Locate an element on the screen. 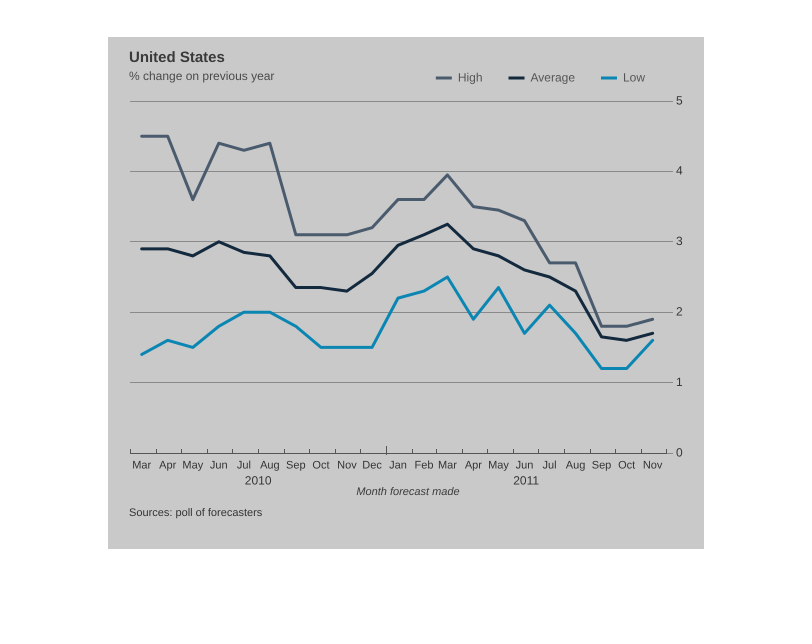 This screenshot has height=644, width=812. y-tick-label: 0 is located at coordinates (679, 452).